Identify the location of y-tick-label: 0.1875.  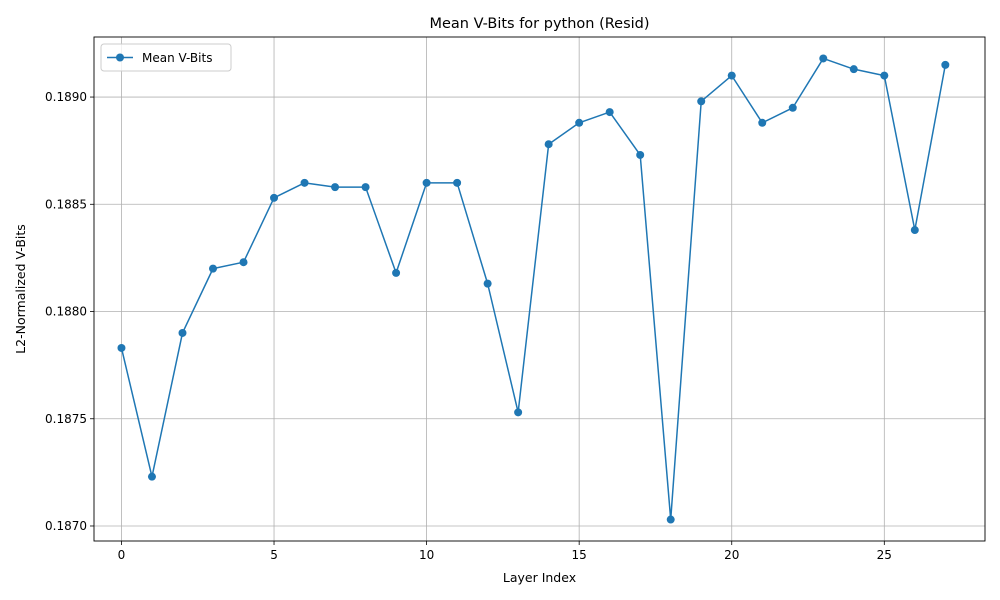
(66, 419).